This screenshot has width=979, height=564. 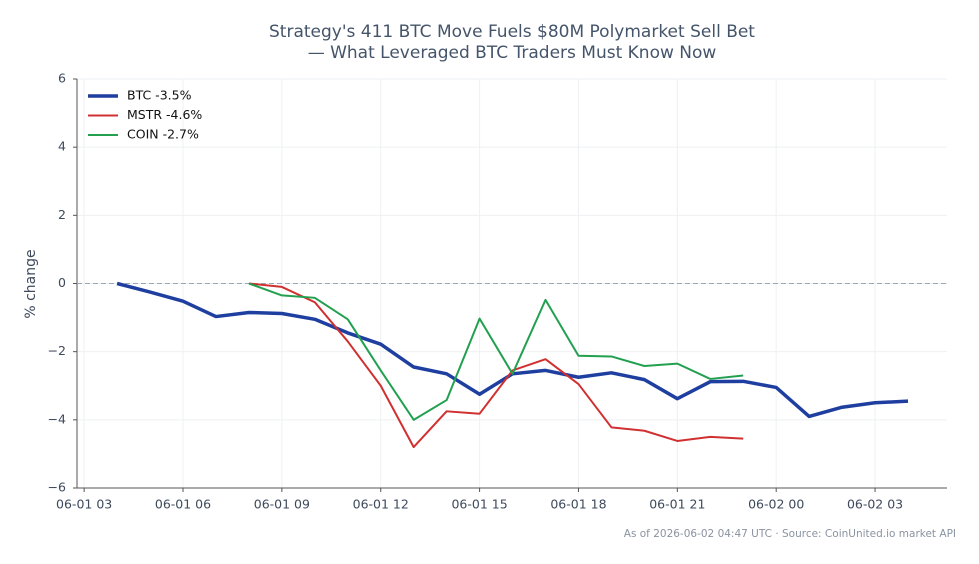 I want to click on y-axis-label: % change, so click(x=31, y=283).